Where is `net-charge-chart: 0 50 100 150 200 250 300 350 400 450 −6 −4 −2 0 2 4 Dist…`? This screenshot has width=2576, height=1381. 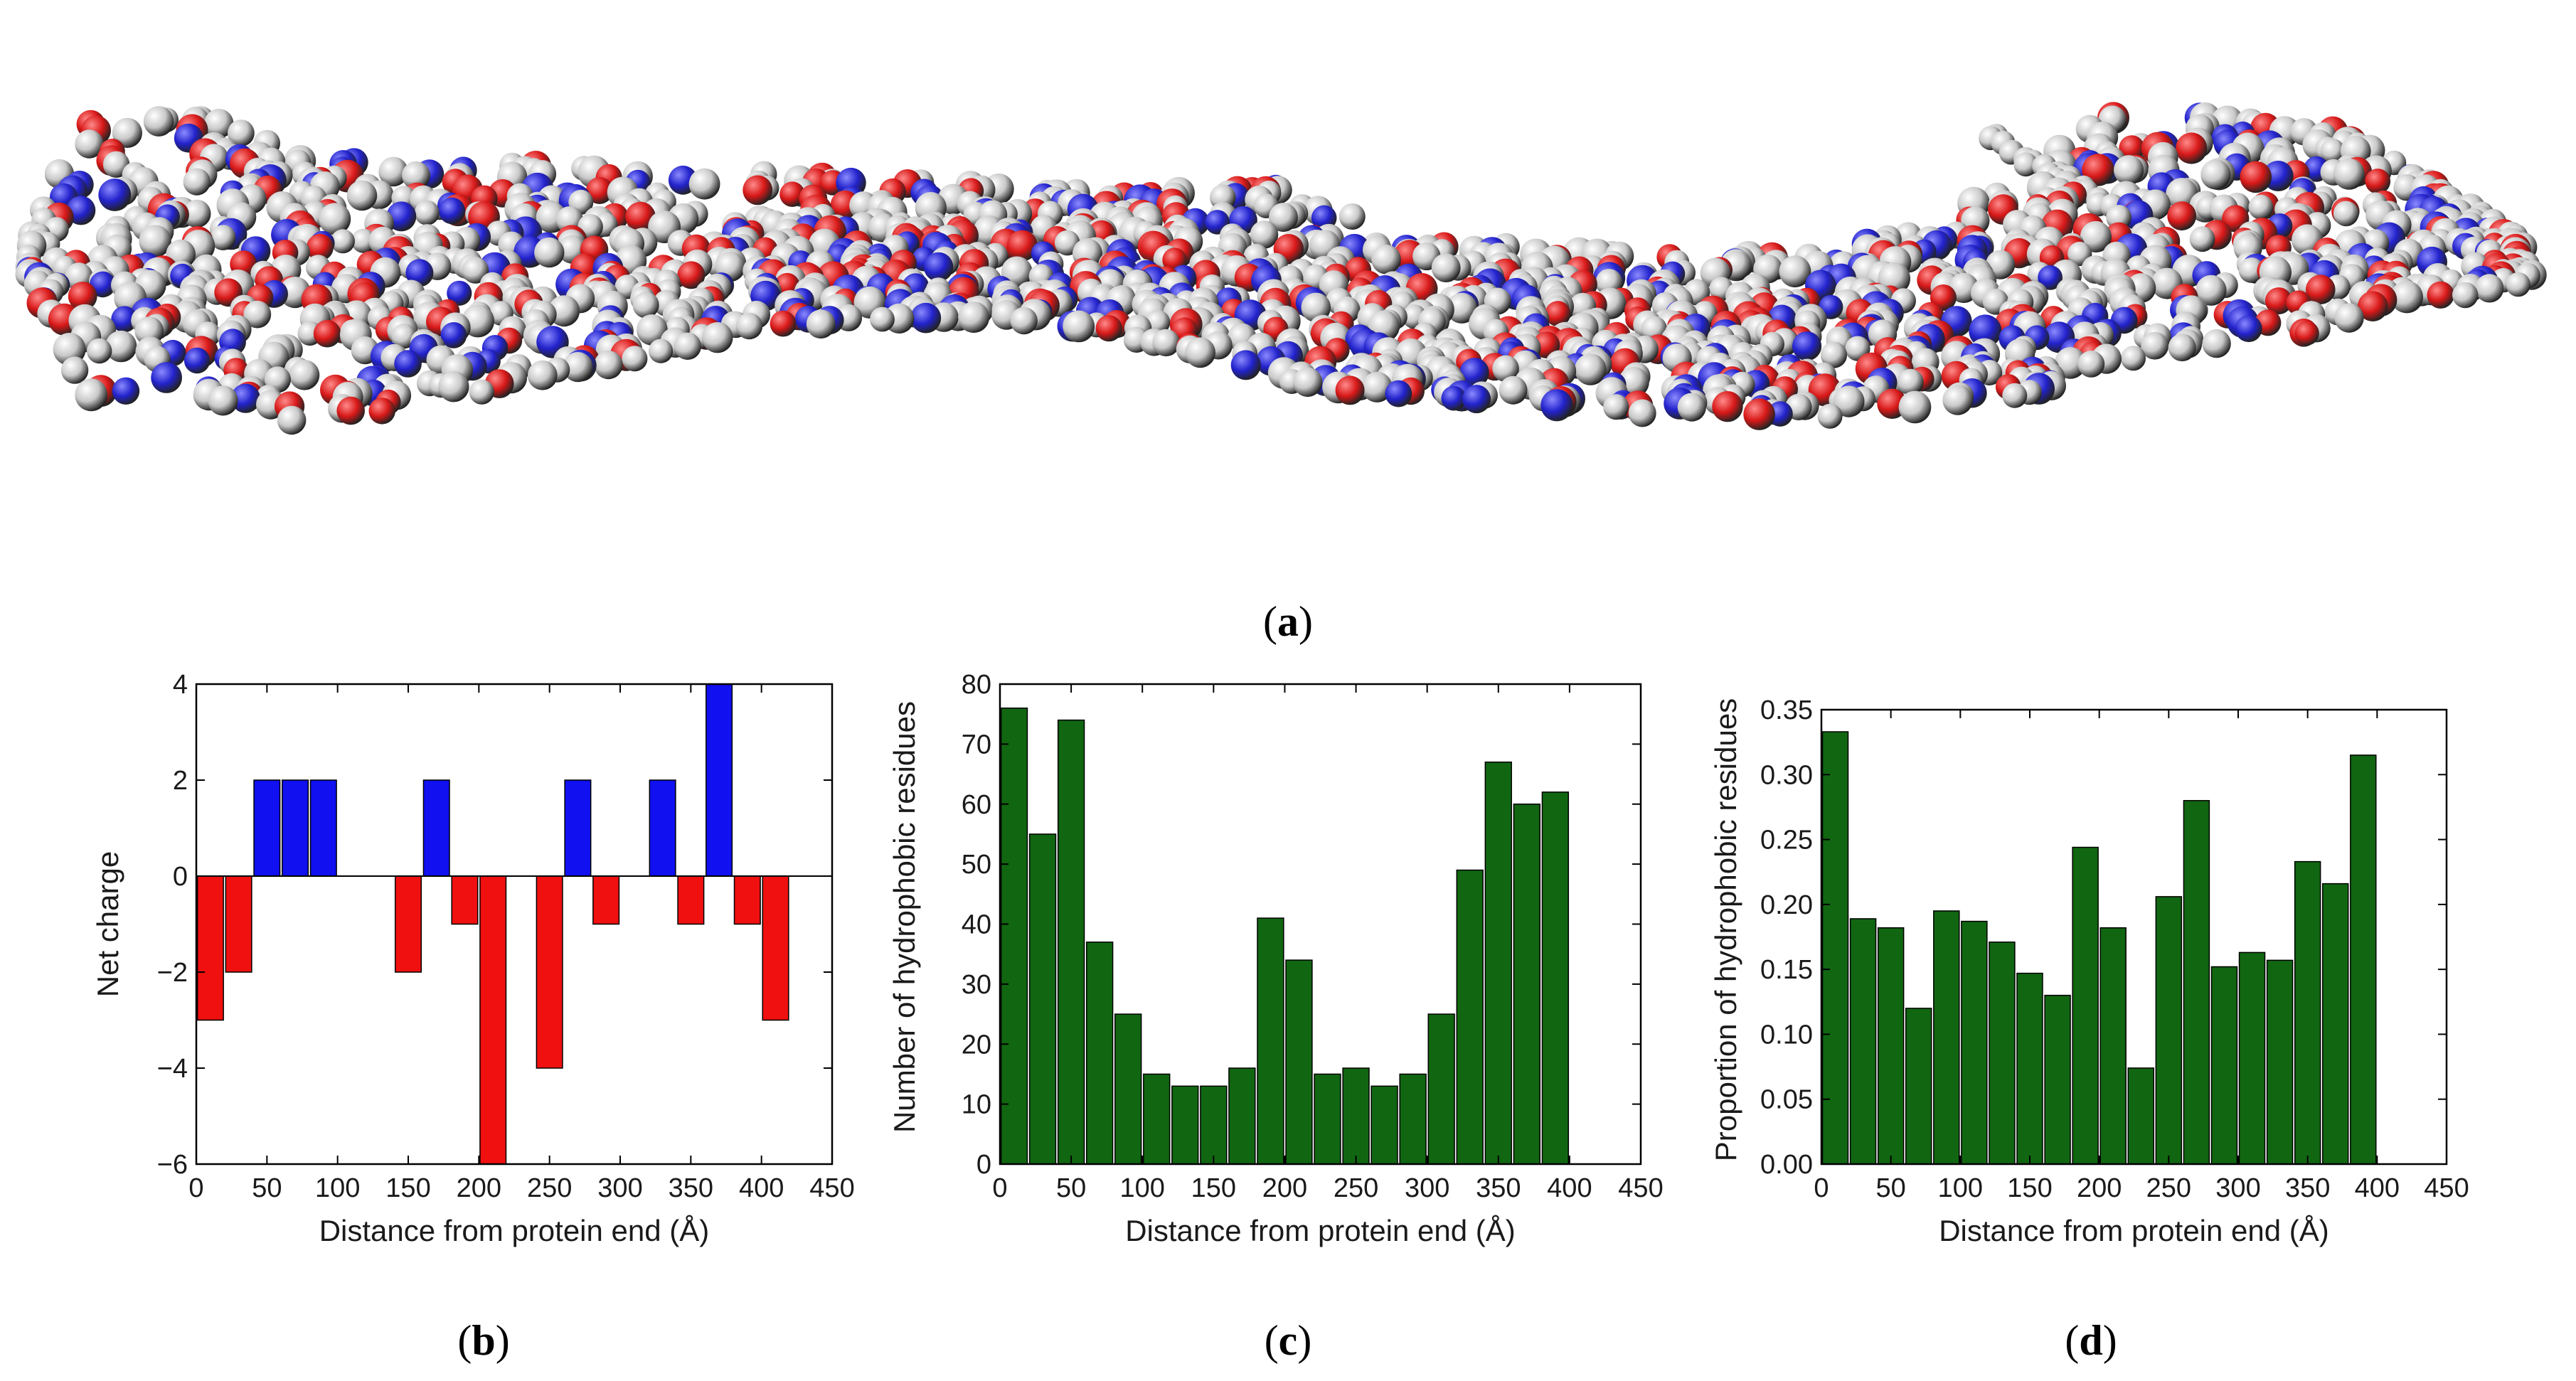
net-charge-chart: 0 50 100 150 200 250 300 350 400 450 −6 −4 −2 0 2 4 Dist… is located at coordinates (473, 958).